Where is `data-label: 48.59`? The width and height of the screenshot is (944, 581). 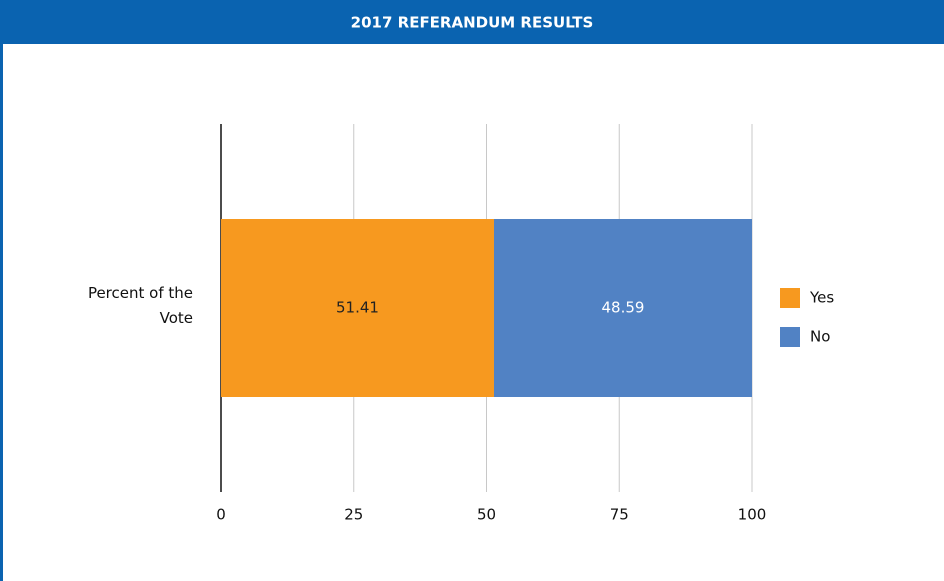
data-label: 48.59 is located at coordinates (623, 308).